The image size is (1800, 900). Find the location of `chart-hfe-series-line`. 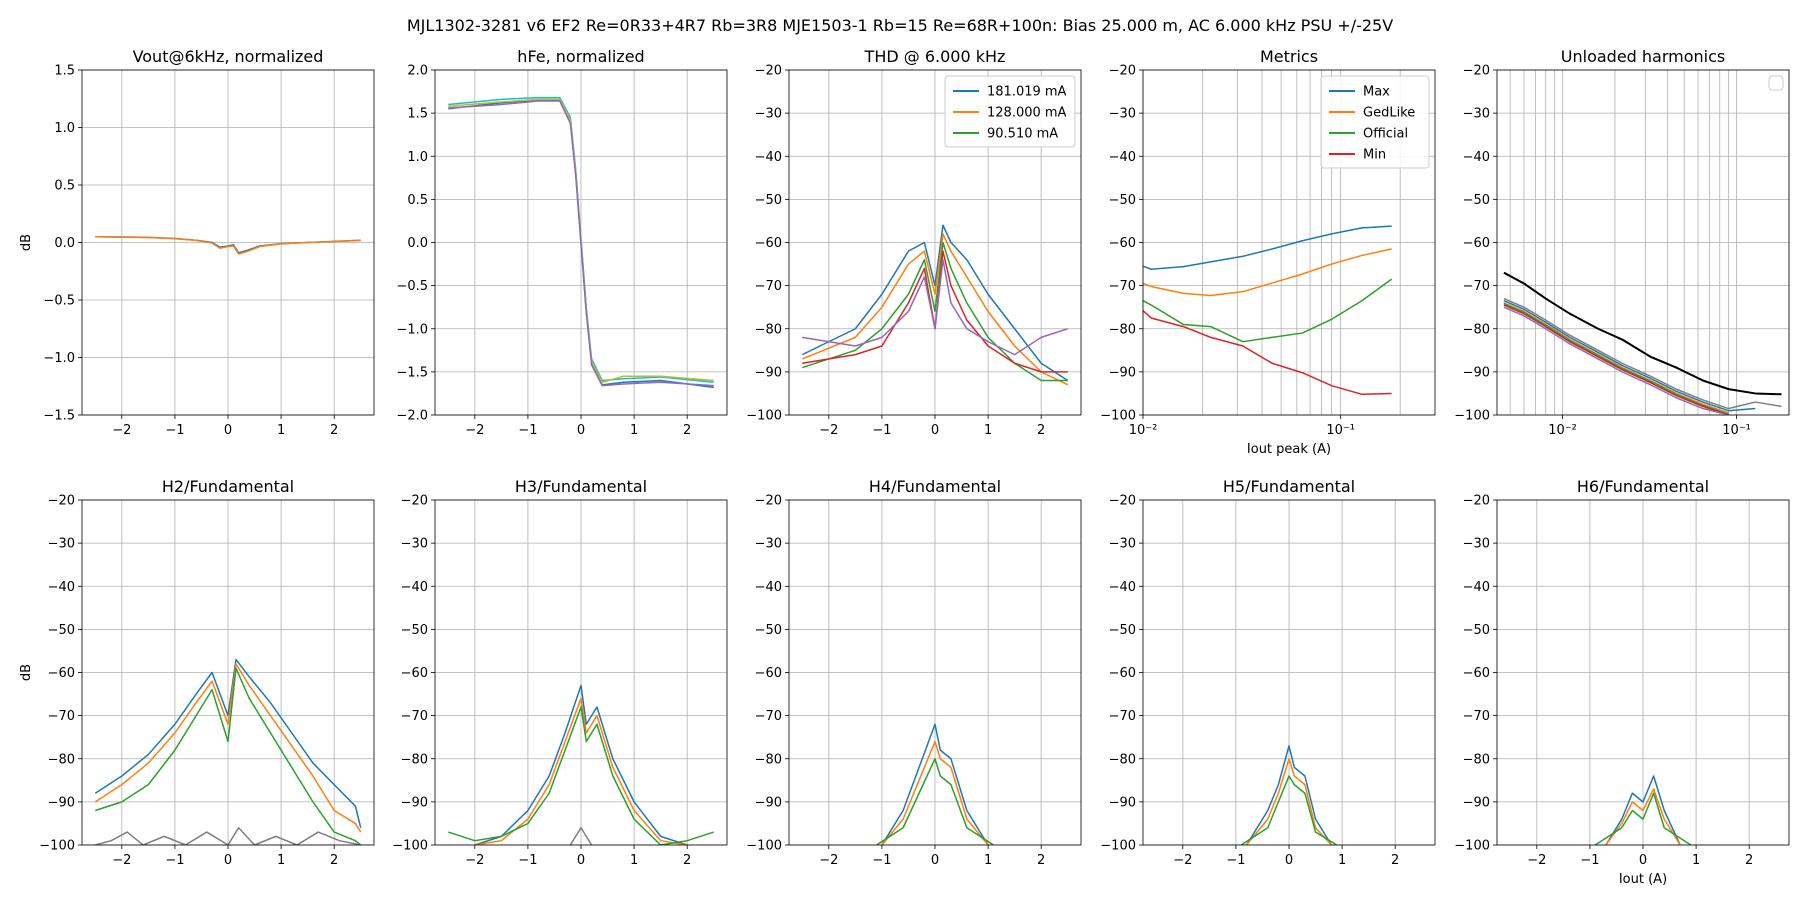

chart-hfe-series-line is located at coordinates (581, 243).